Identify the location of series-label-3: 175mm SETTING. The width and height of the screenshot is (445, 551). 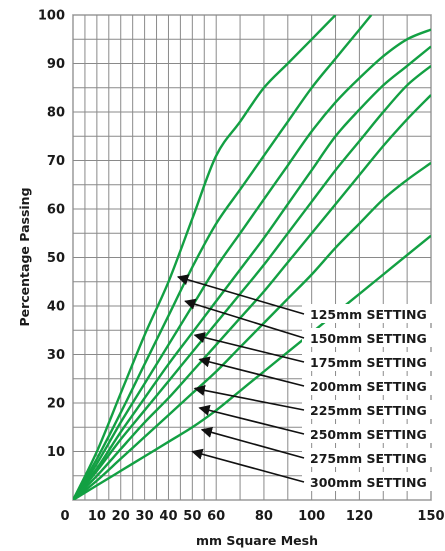
(368, 362).